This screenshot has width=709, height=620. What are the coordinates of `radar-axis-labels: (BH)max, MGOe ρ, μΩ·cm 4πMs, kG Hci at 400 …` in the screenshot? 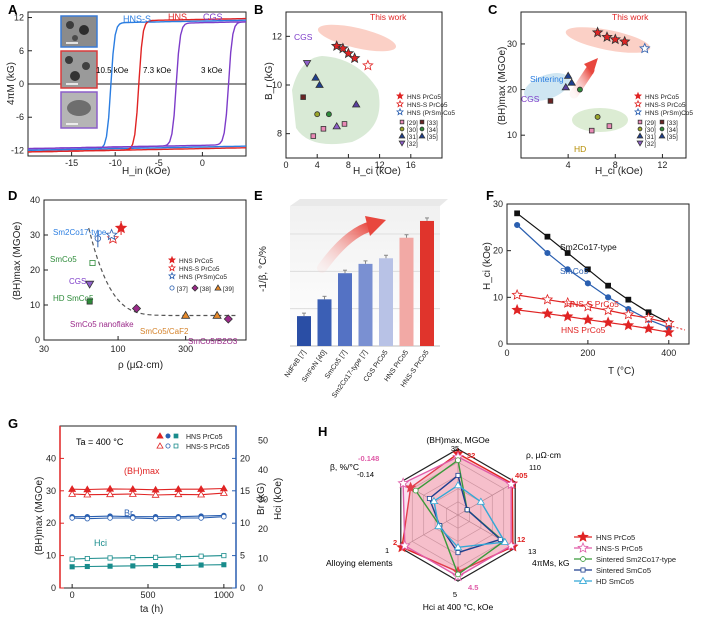 It's located at (448, 523).